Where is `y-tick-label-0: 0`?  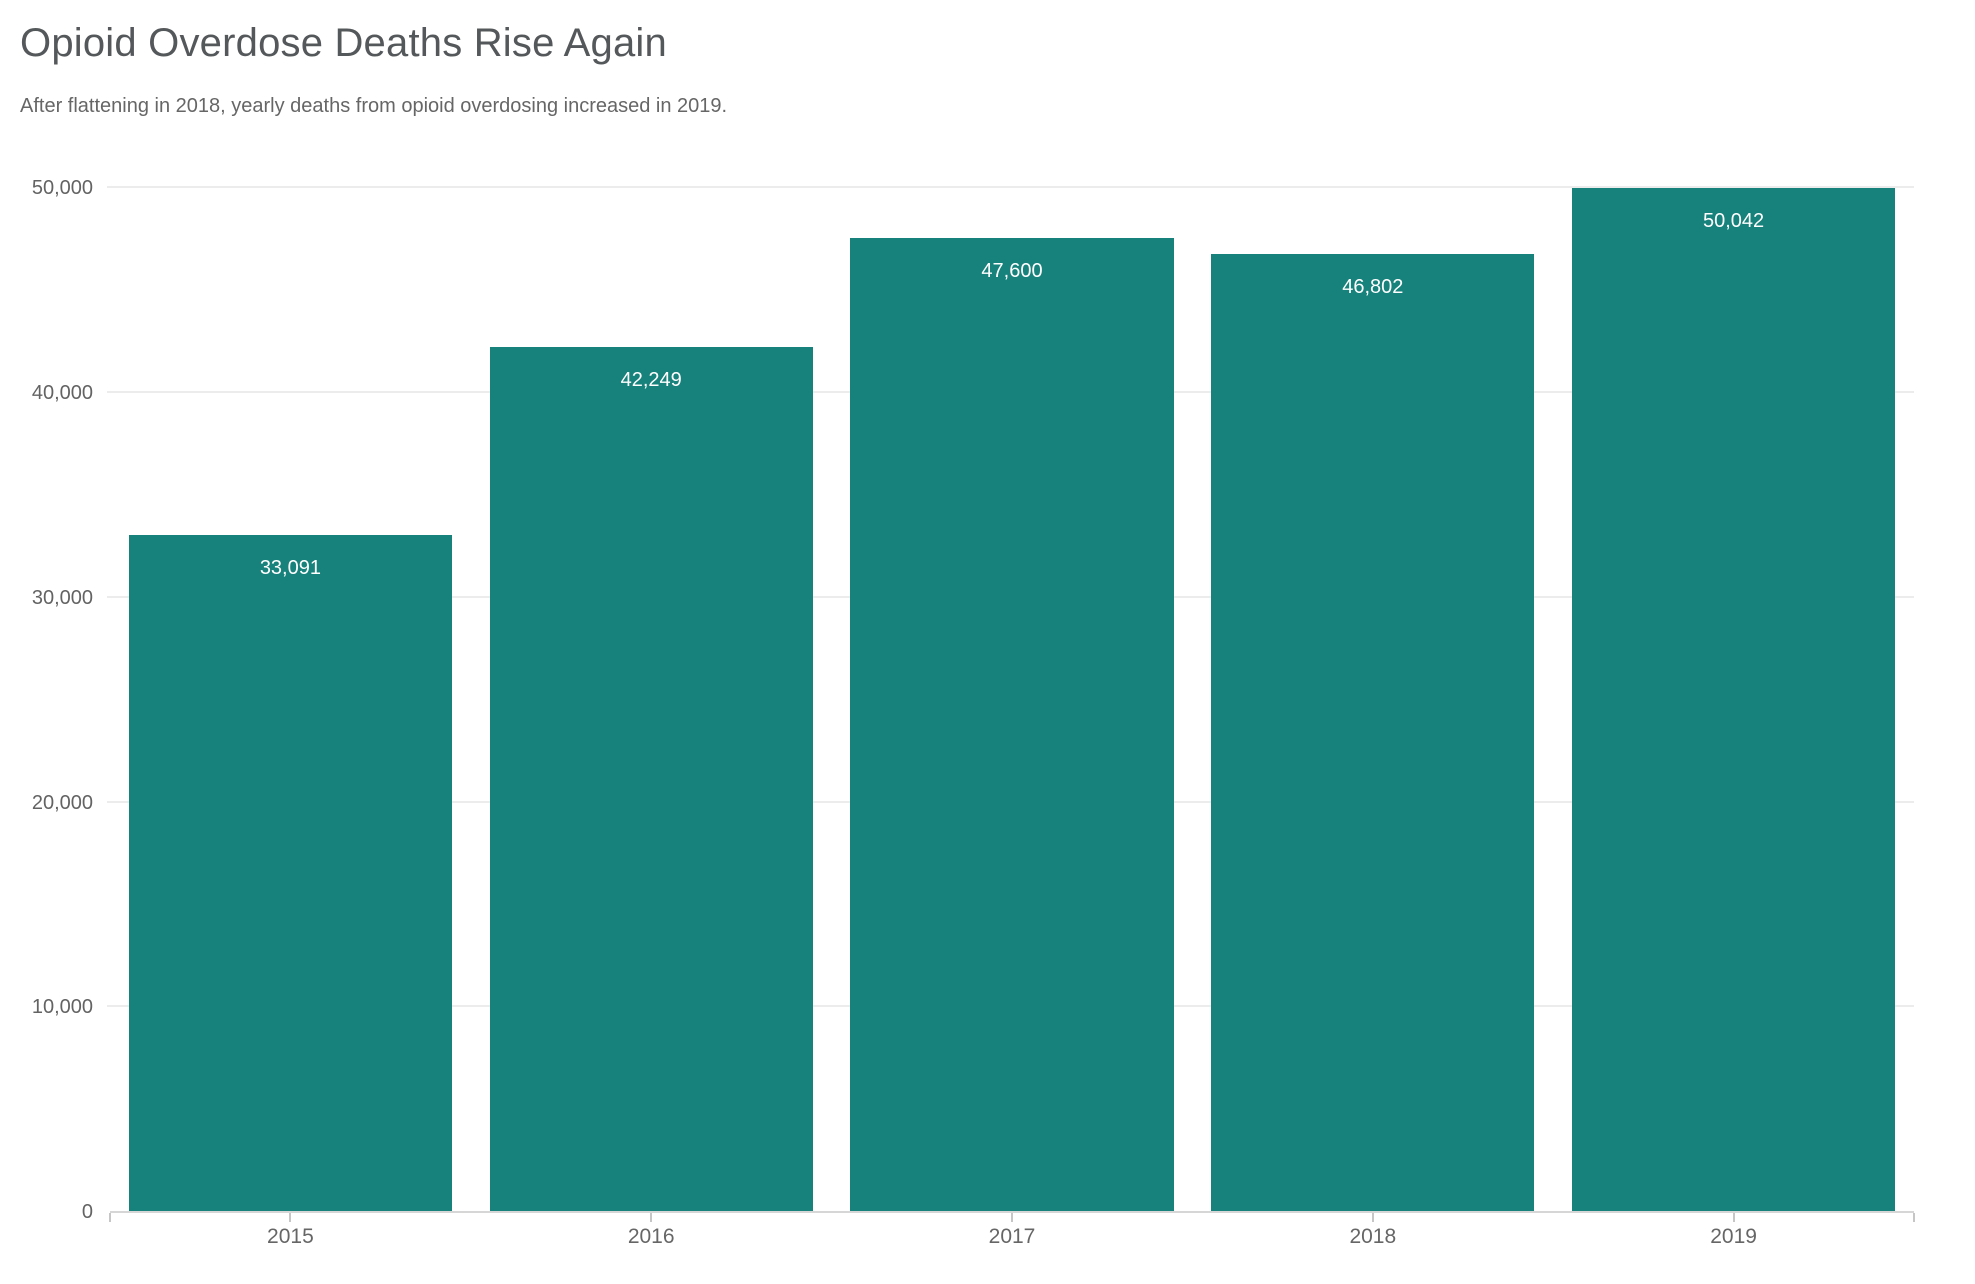
y-tick-label-0: 0 is located at coordinates (87, 1212).